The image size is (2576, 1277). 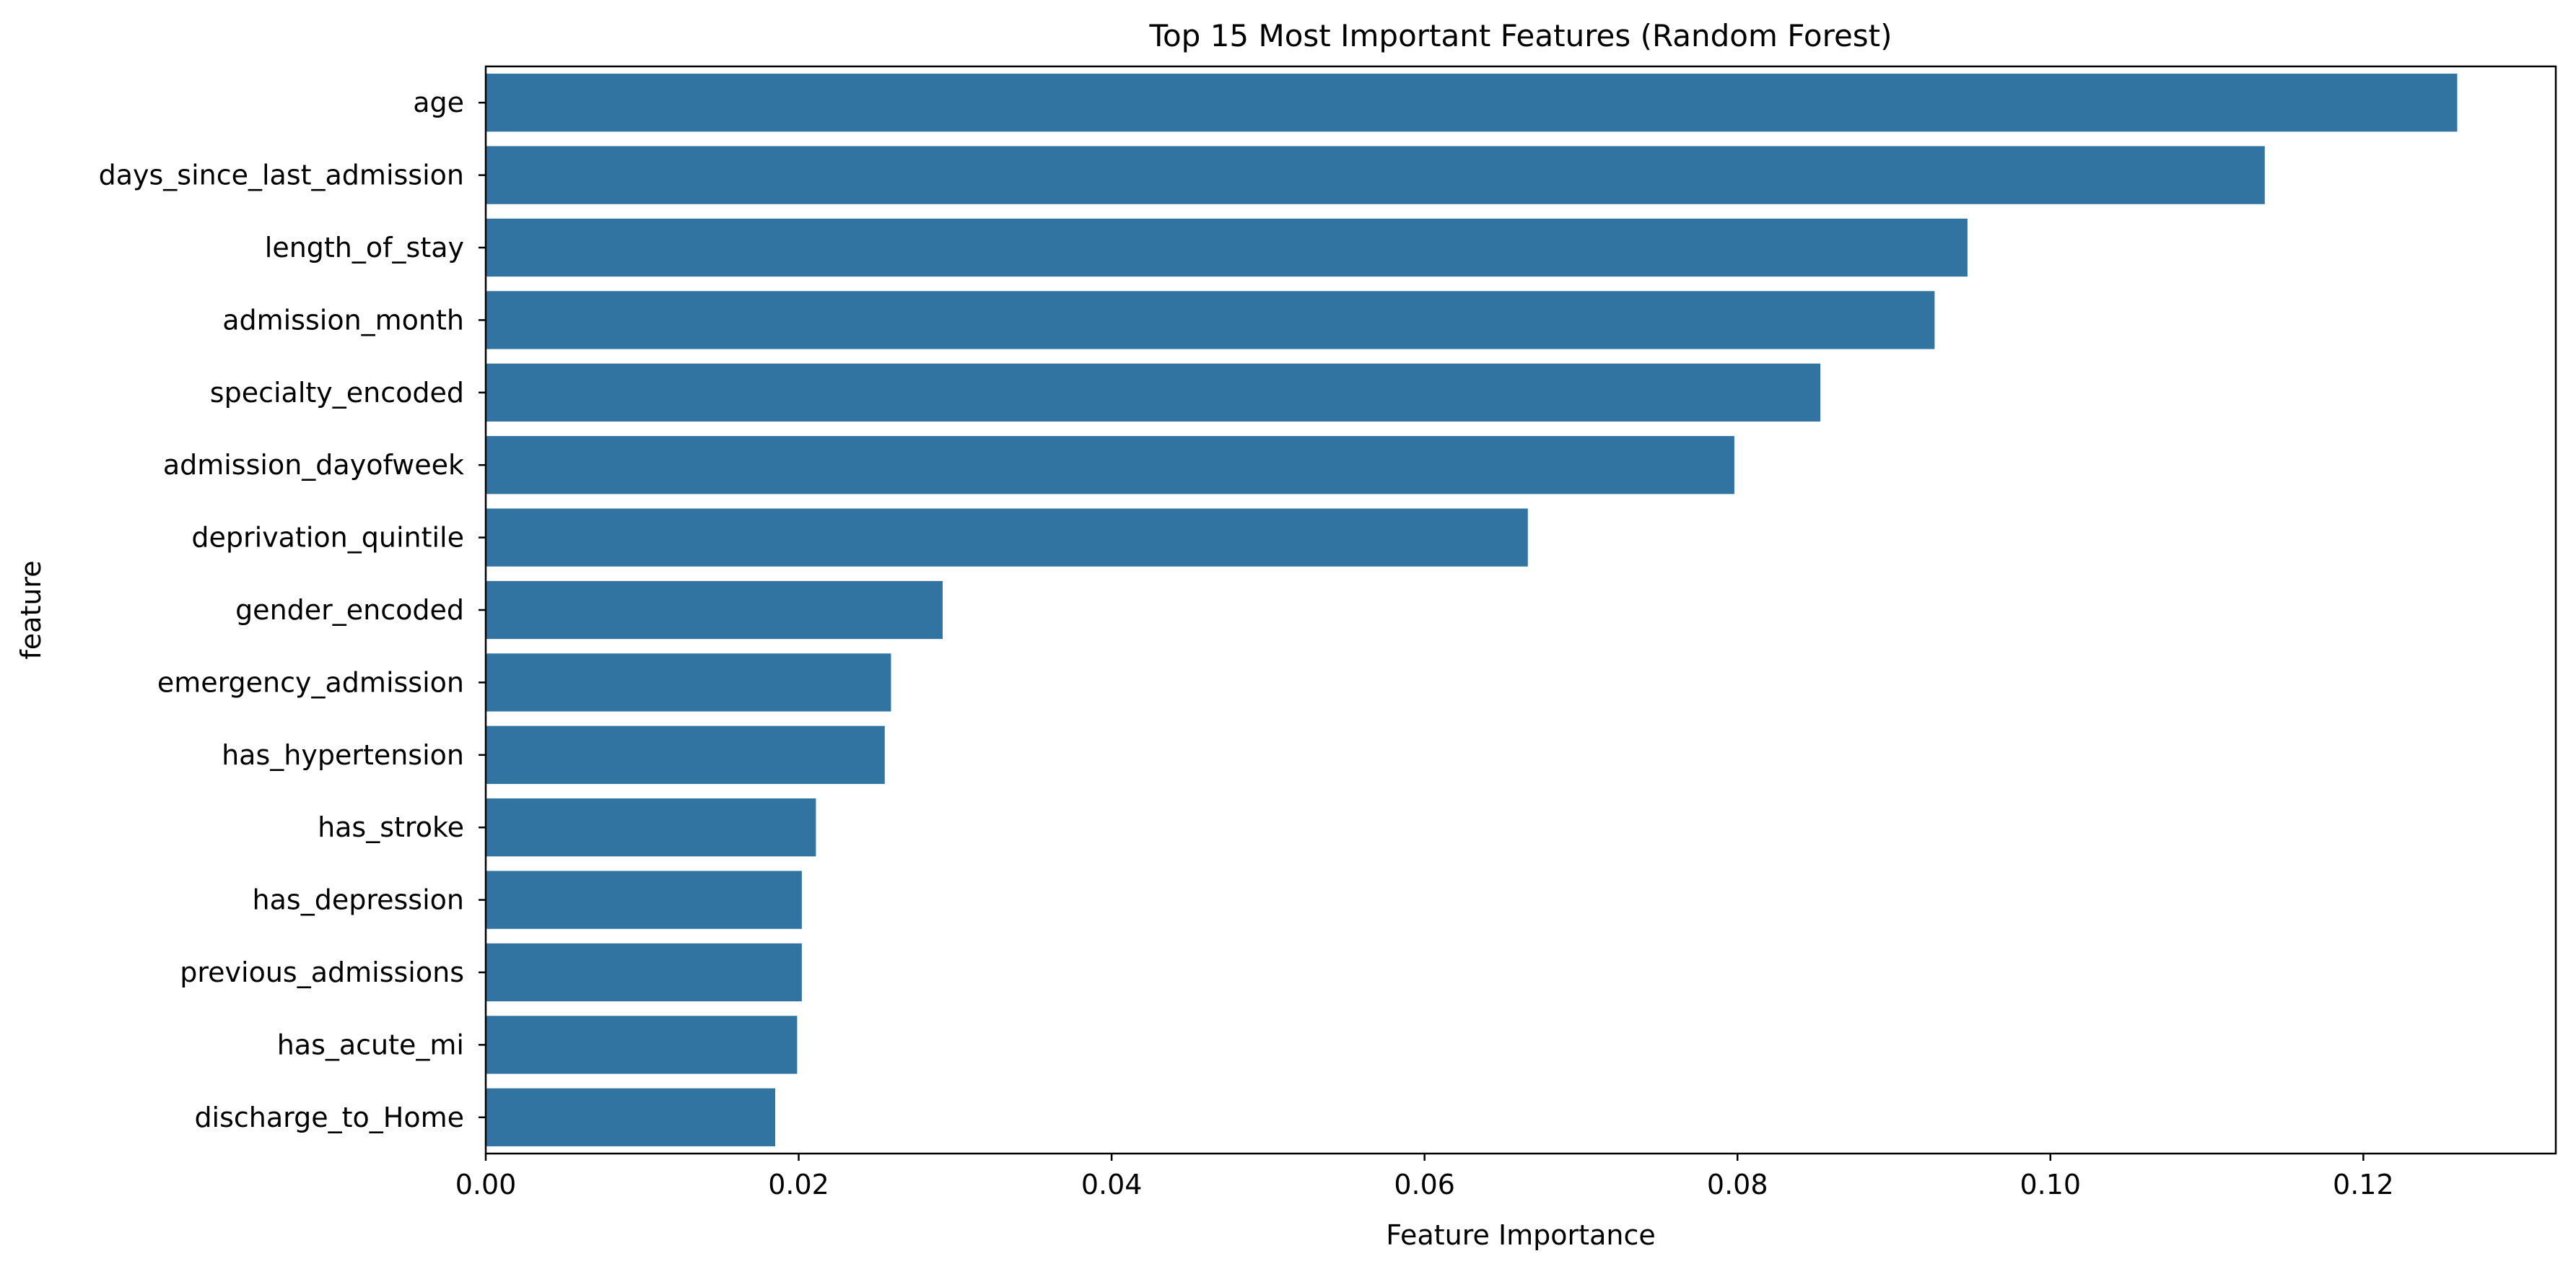 What do you see at coordinates (310, 682) in the screenshot?
I see `y-tick-label: emergency_admission` at bounding box center [310, 682].